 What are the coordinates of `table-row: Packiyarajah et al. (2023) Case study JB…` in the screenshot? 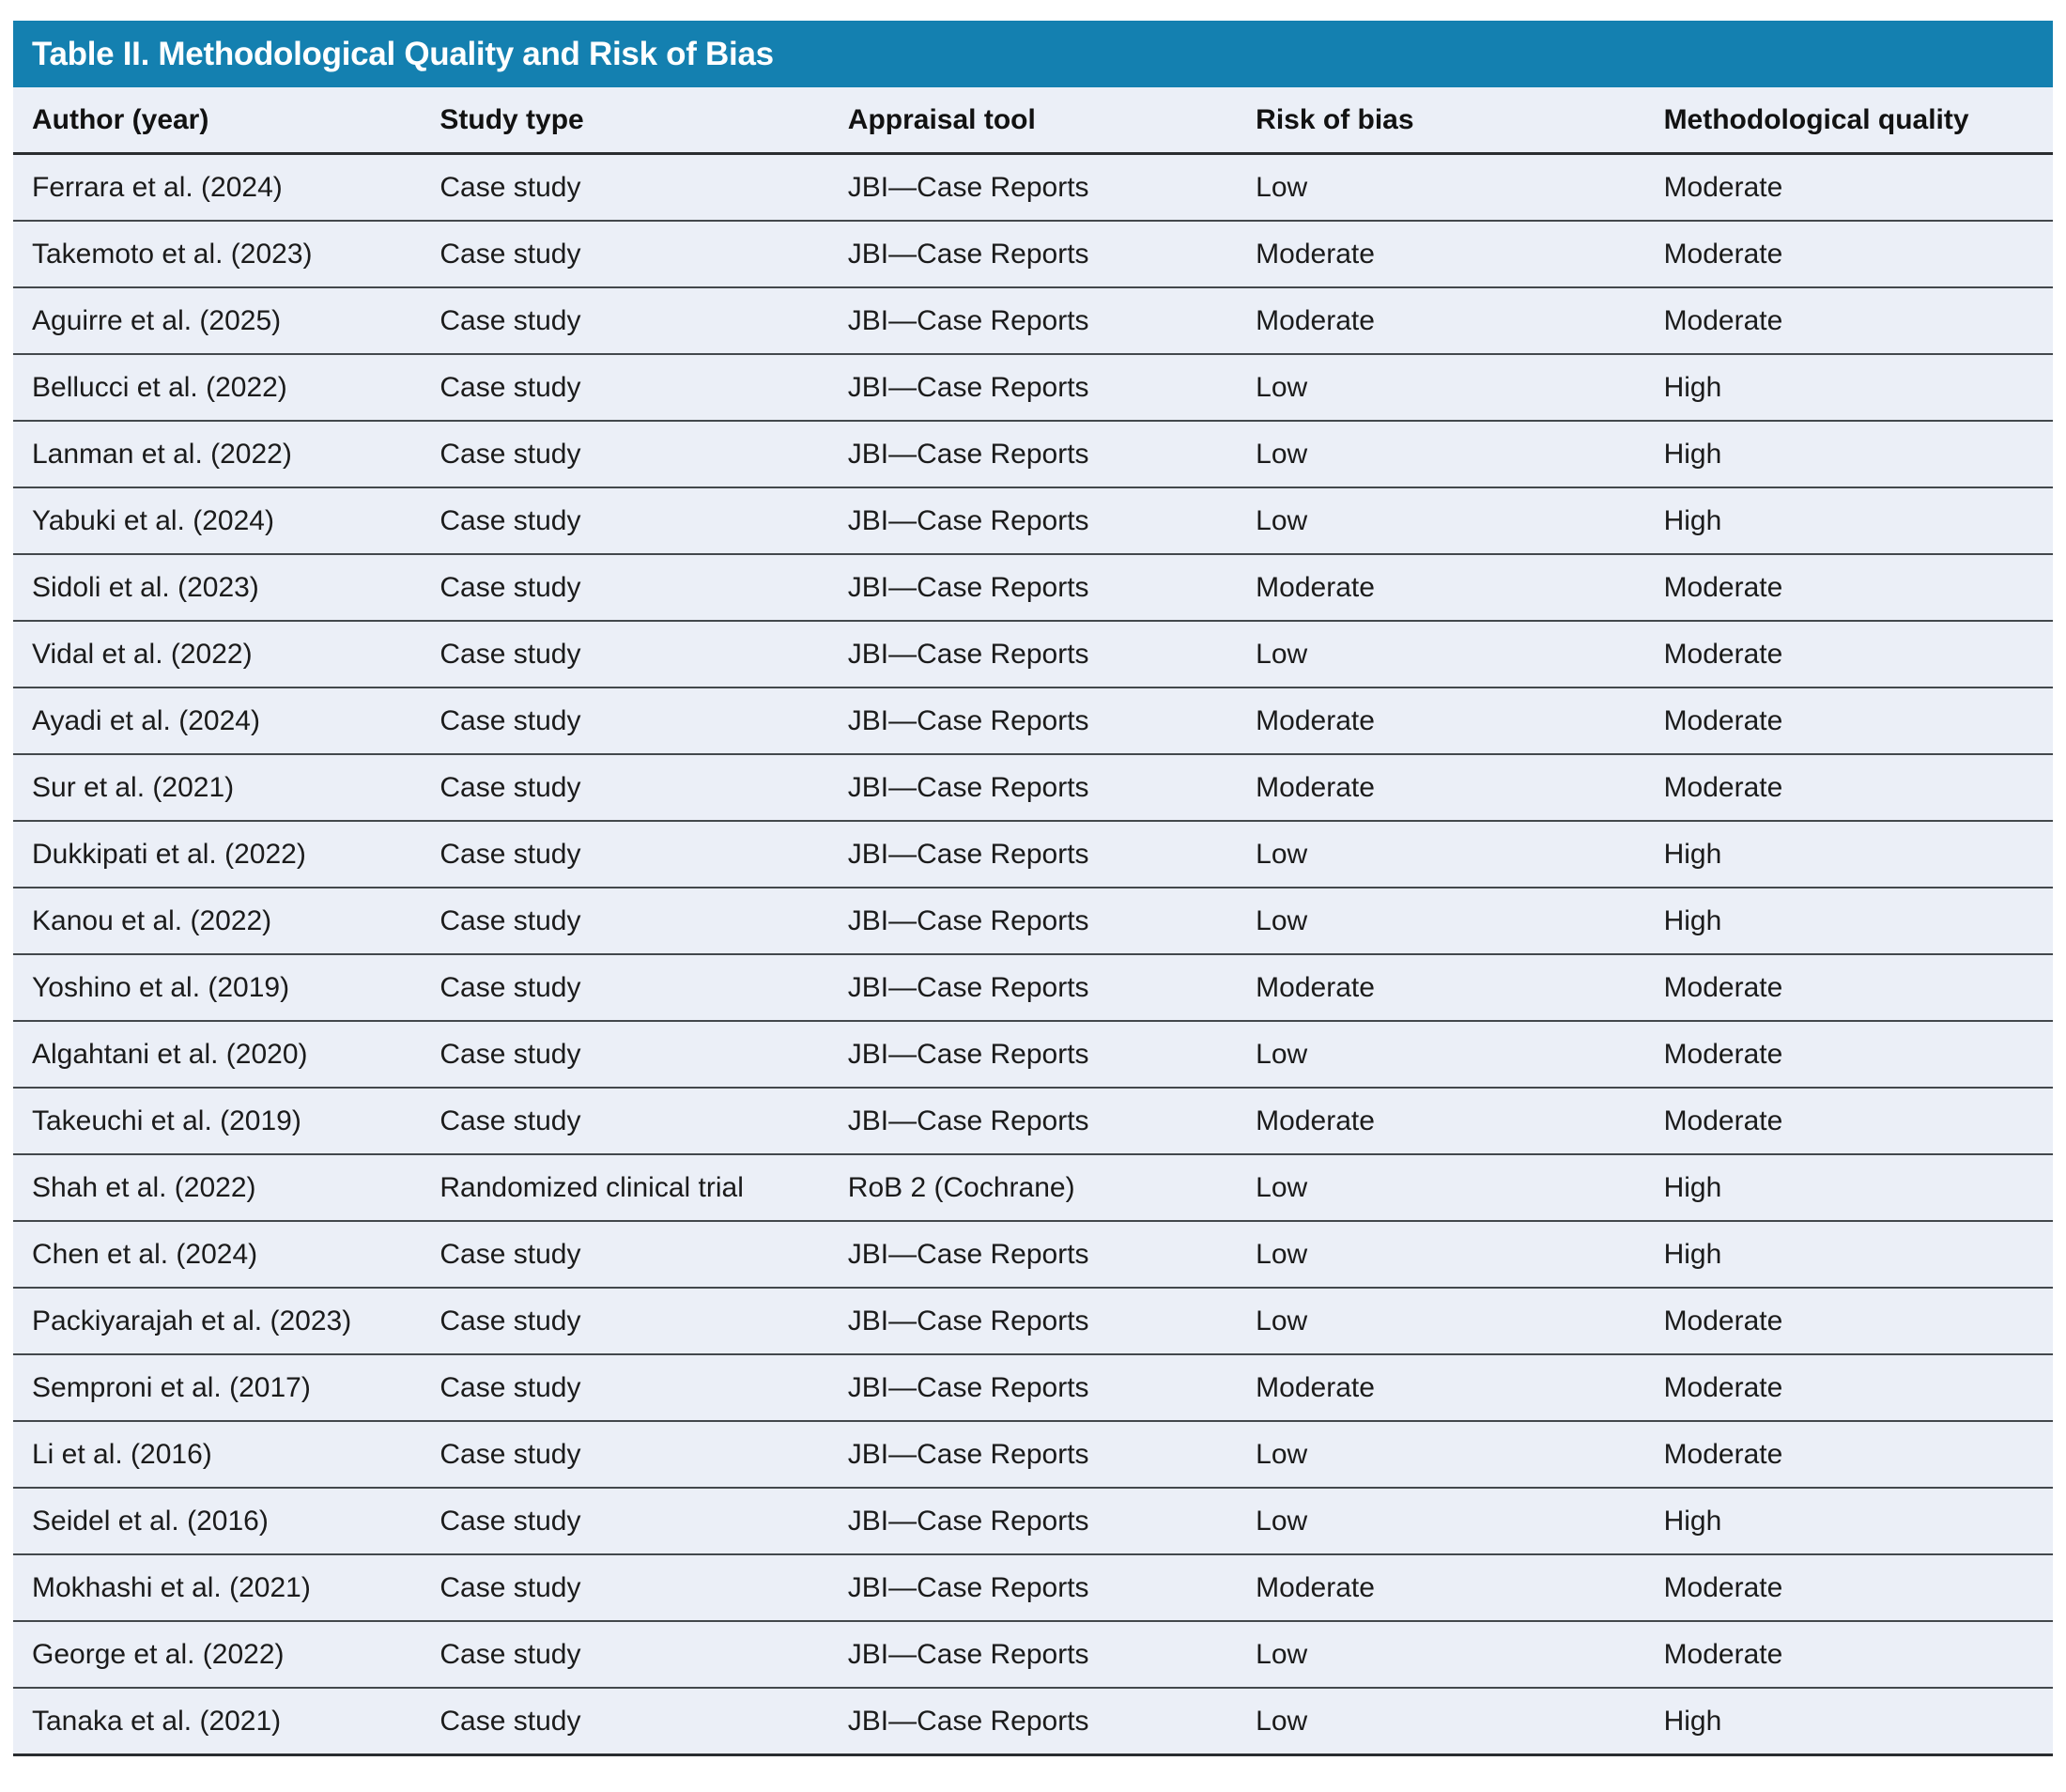 It's located at (1033, 1322).